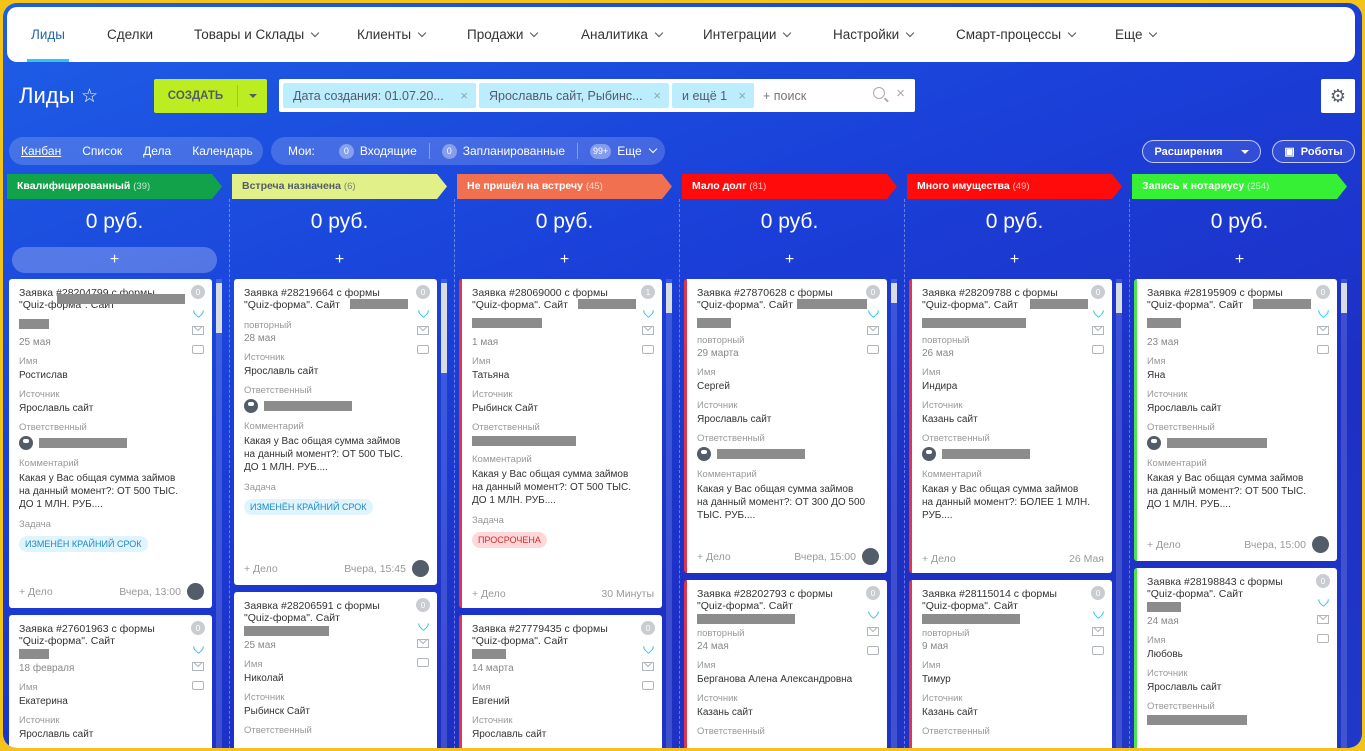  I want to click on extensions-button: Расширения, so click(1201, 151).